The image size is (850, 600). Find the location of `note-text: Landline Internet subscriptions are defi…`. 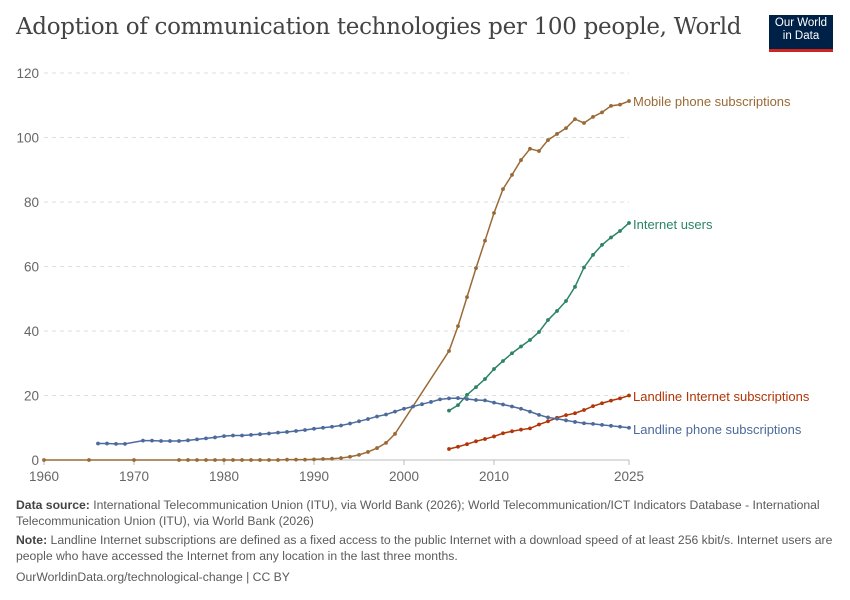

note-text: Landline Internet subscriptions are defi… is located at coordinates (424, 548).